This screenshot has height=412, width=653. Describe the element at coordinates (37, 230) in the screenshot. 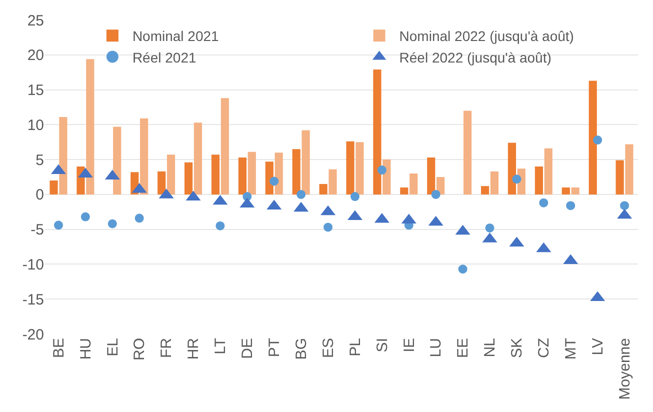

I see `y-tick-label: -5` at that location.